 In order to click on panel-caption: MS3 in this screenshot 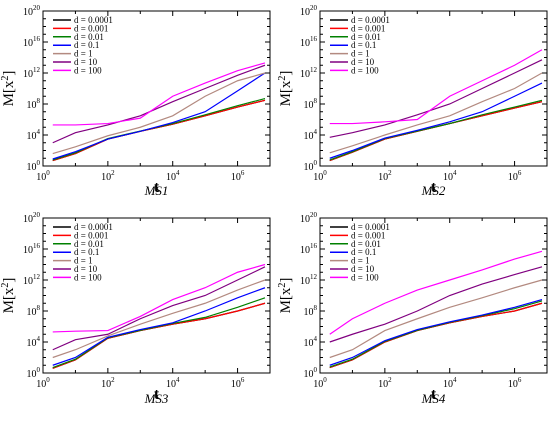, I will do `click(156, 398)`.